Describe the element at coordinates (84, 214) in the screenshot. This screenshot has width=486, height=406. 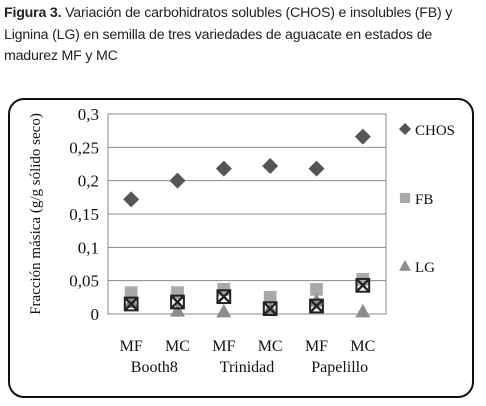
I see `y-tick-label: 0,15` at that location.